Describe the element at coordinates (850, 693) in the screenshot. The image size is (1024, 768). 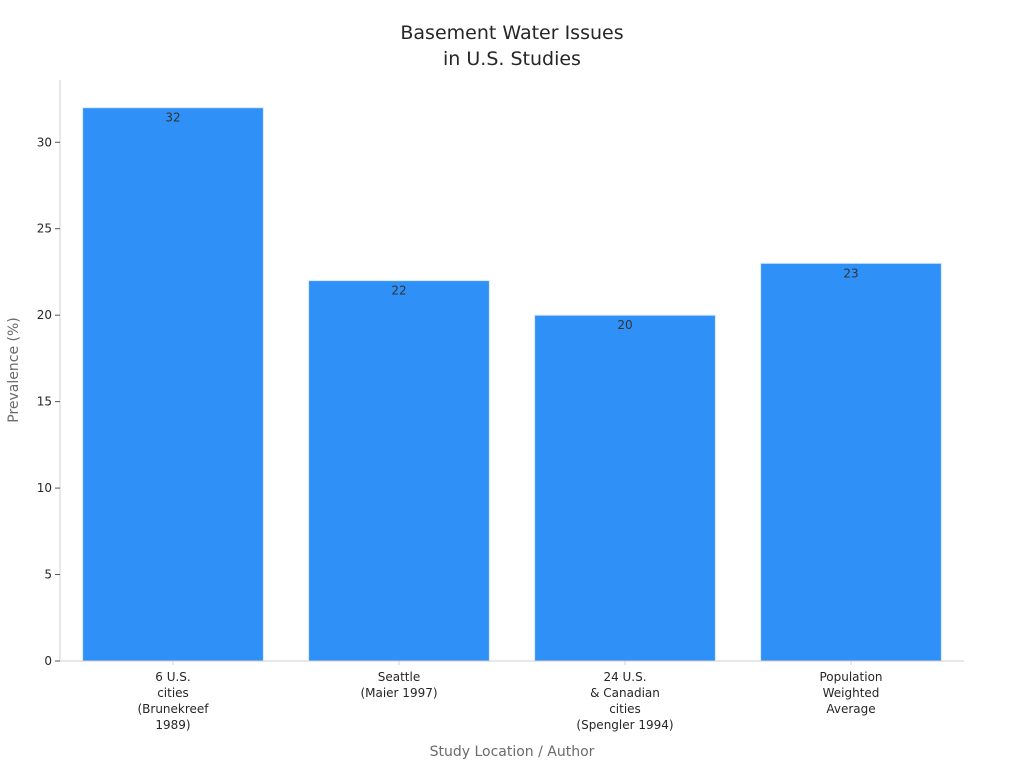
I see `x-tick-label: Population Weighted Average` at that location.